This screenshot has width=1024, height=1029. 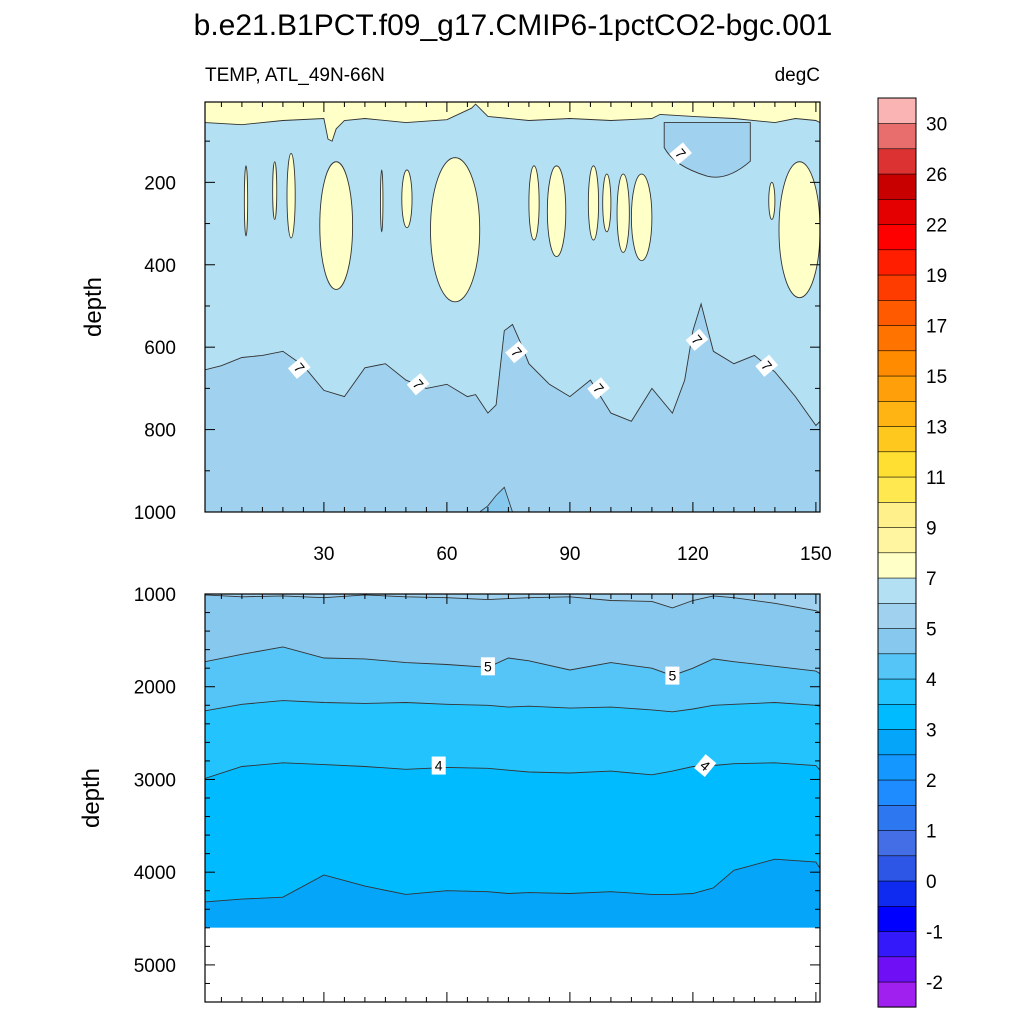 What do you see at coordinates (160, 183) in the screenshot?
I see `y-tick-label: 200` at bounding box center [160, 183].